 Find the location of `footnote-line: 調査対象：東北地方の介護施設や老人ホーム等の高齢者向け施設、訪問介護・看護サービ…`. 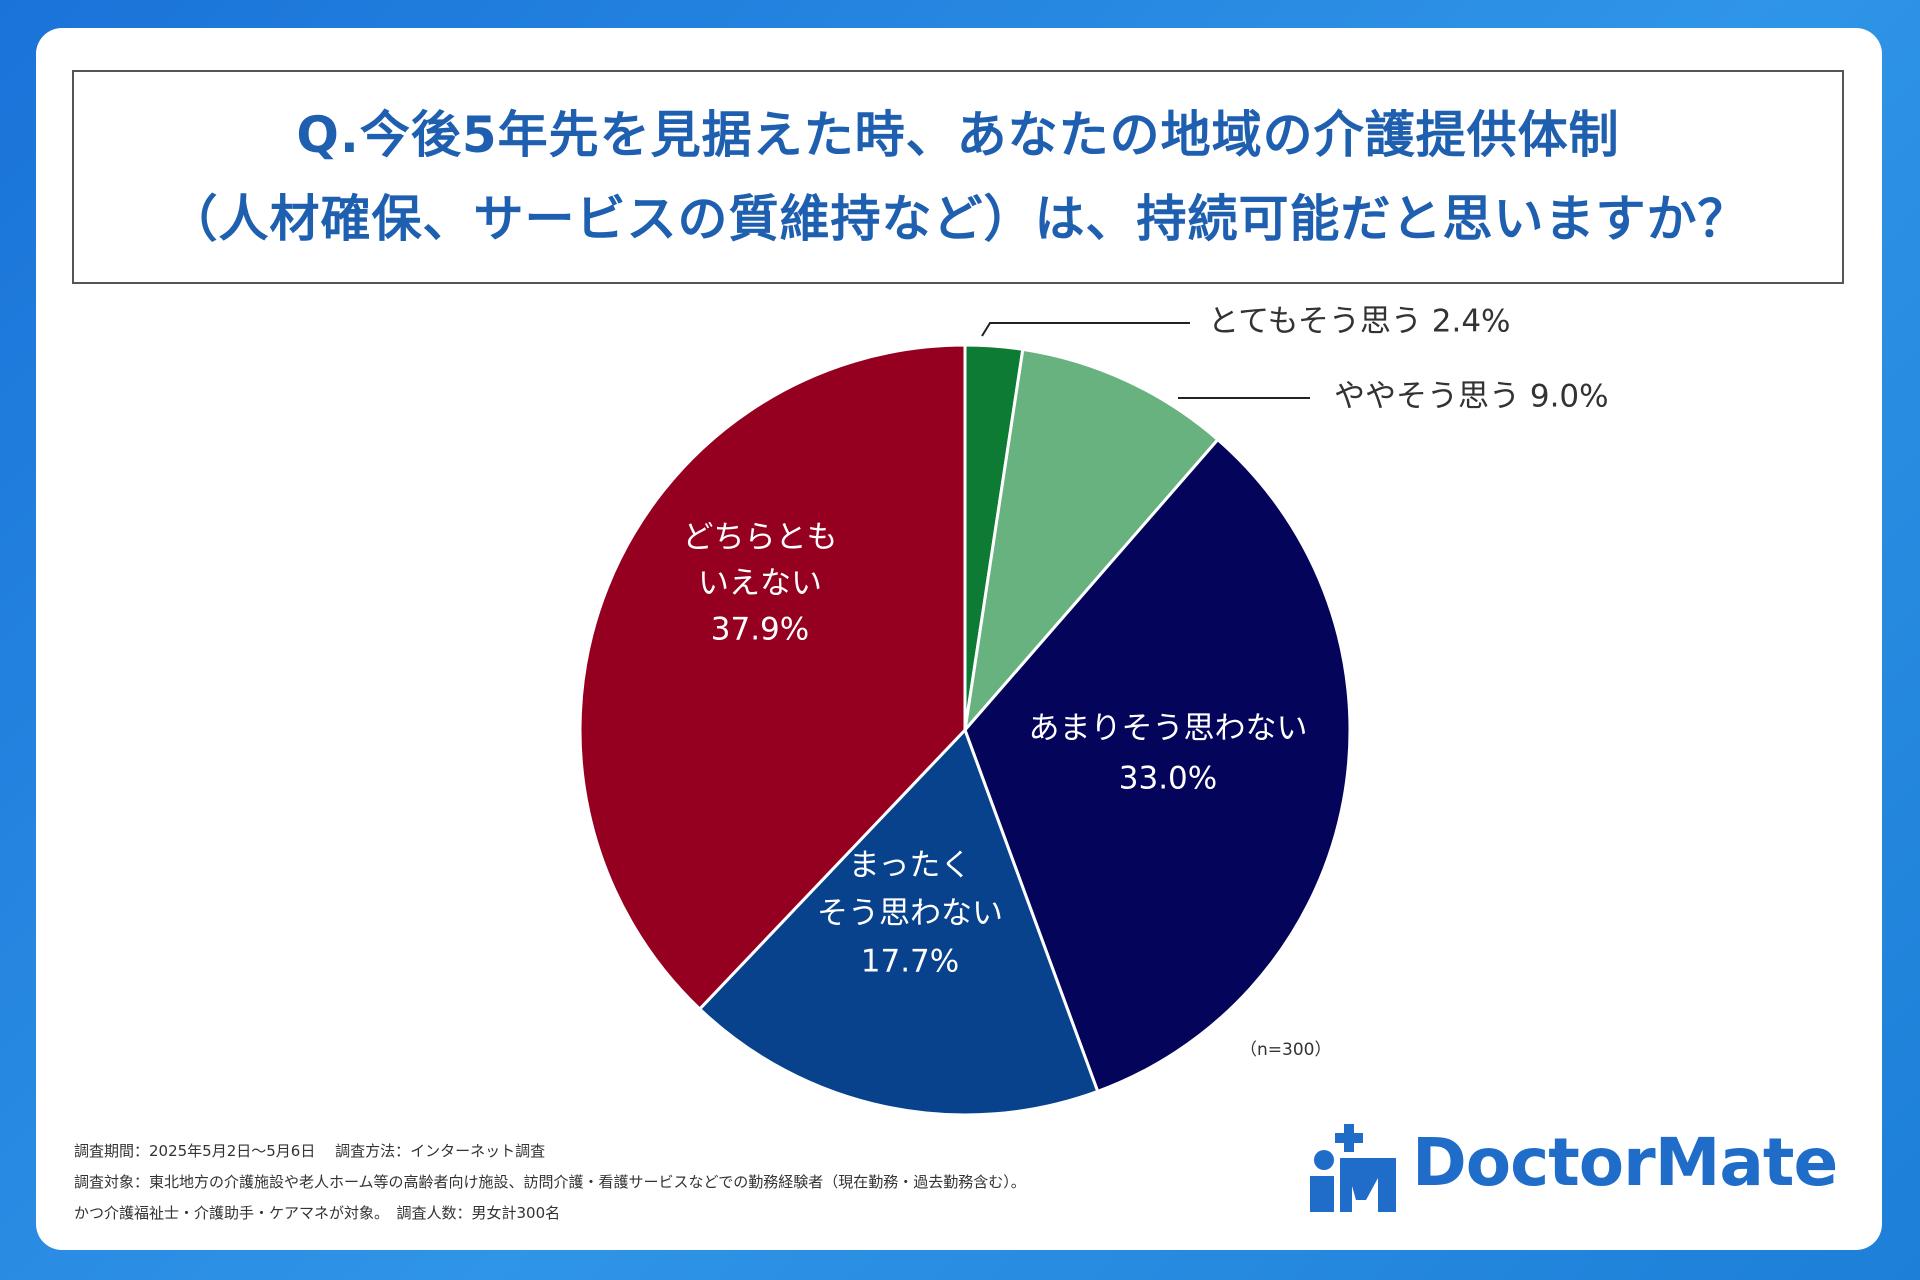

footnote-line: 調査対象：東北地方の介護施設や老人ホーム等の高齢者向け施設、訪問介護・看護サービ… is located at coordinates (550, 1182).